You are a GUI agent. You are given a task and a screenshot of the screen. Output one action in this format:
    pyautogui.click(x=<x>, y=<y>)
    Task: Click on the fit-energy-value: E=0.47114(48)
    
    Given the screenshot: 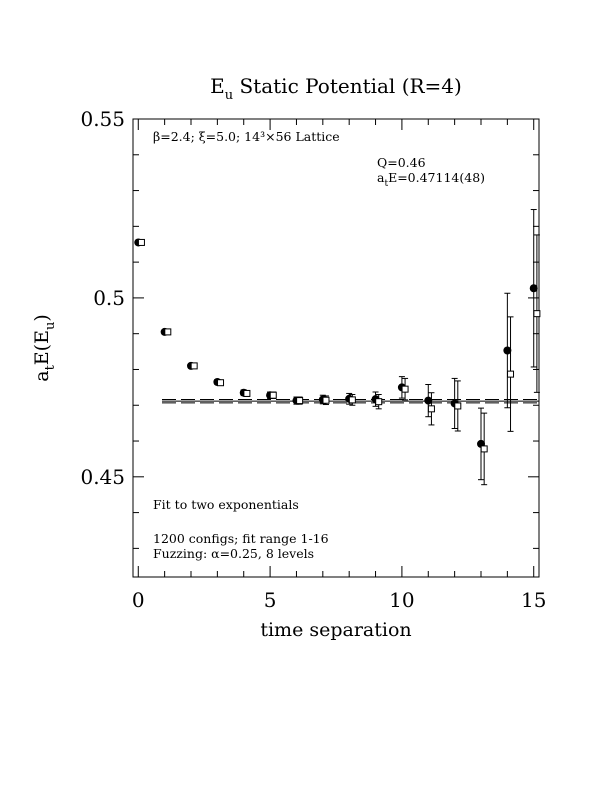 What is the action you would take?
    pyautogui.click(x=436, y=177)
    